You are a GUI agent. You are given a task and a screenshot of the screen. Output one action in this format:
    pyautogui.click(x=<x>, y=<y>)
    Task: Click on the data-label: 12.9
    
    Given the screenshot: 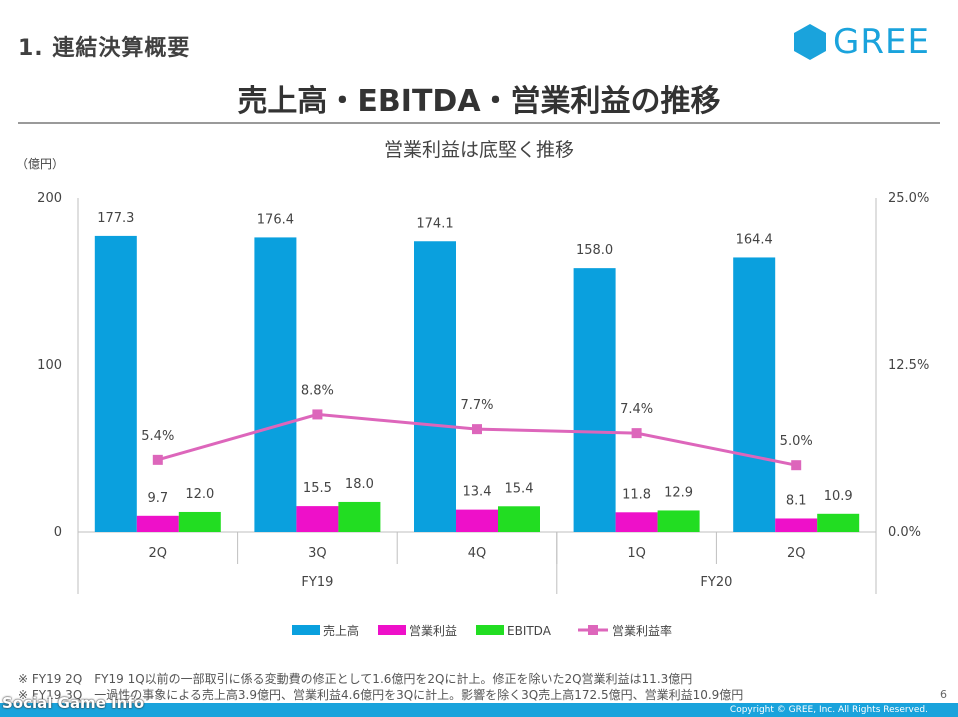 What is the action you would take?
    pyautogui.click(x=678, y=492)
    